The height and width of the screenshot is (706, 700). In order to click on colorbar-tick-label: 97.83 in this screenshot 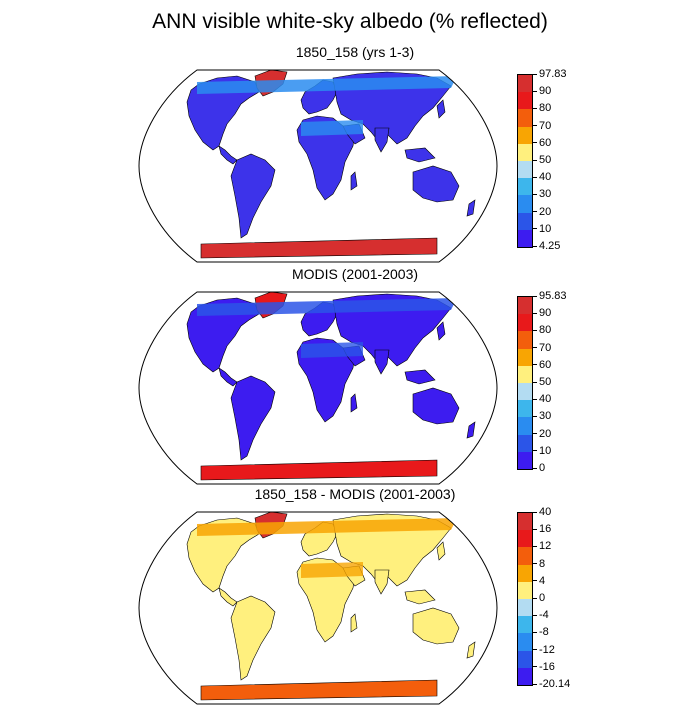, I will do `click(550, 74)`.